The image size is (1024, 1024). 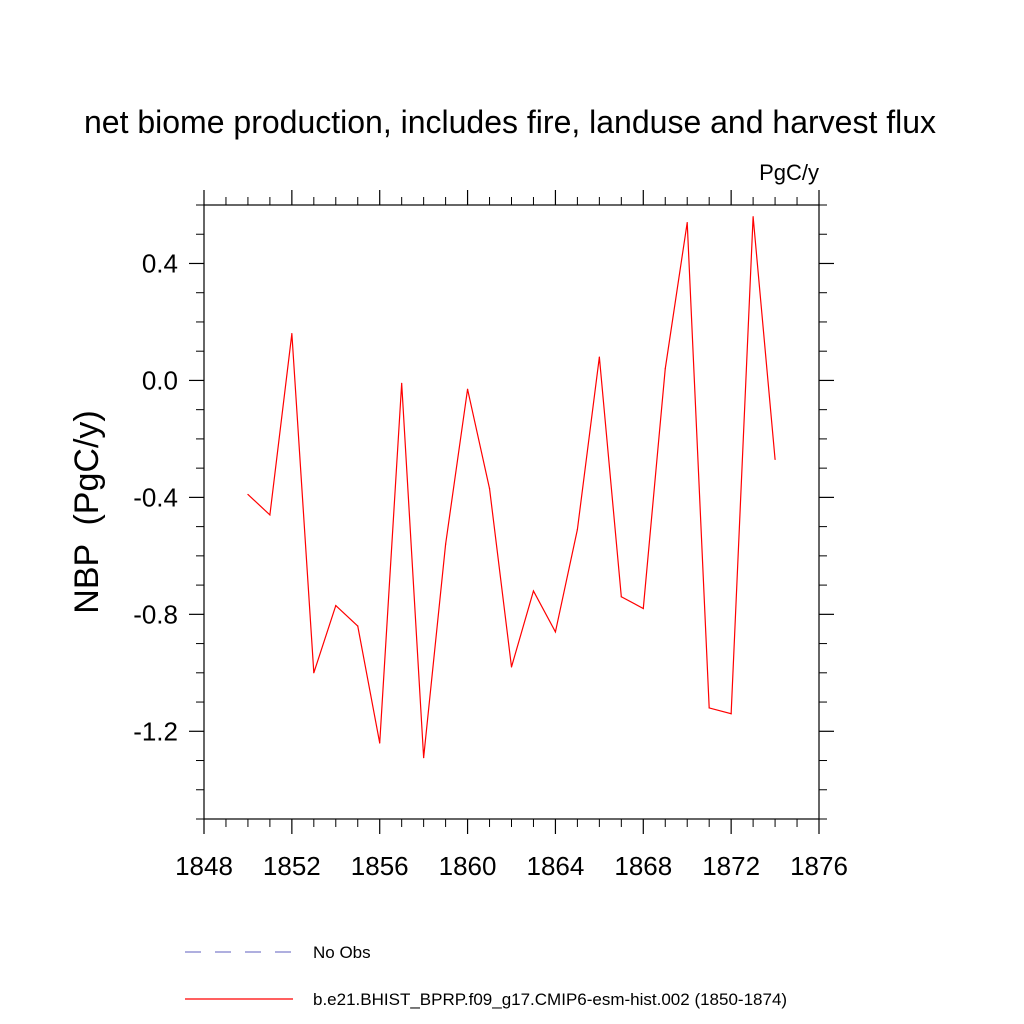 What do you see at coordinates (292, 866) in the screenshot?
I see `x-tick-label: 1852` at bounding box center [292, 866].